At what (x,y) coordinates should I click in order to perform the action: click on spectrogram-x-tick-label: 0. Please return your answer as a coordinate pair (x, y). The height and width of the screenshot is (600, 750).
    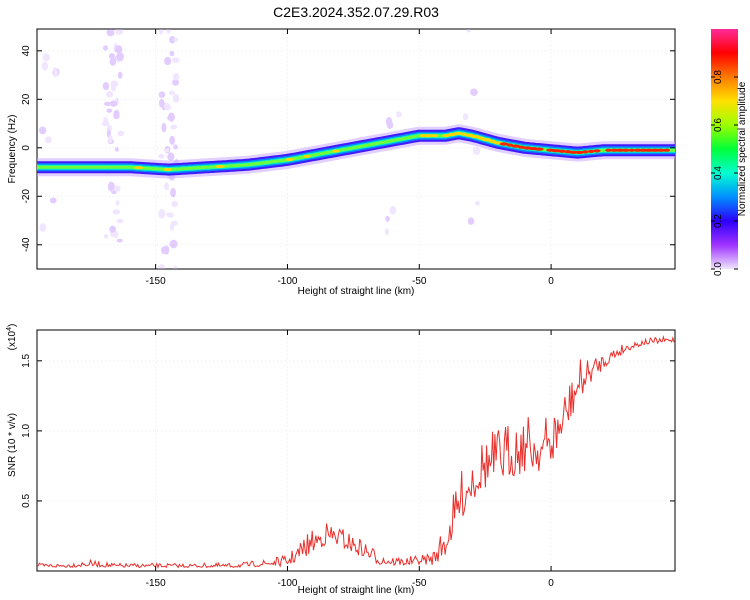
    Looking at the image, I should click on (551, 281).